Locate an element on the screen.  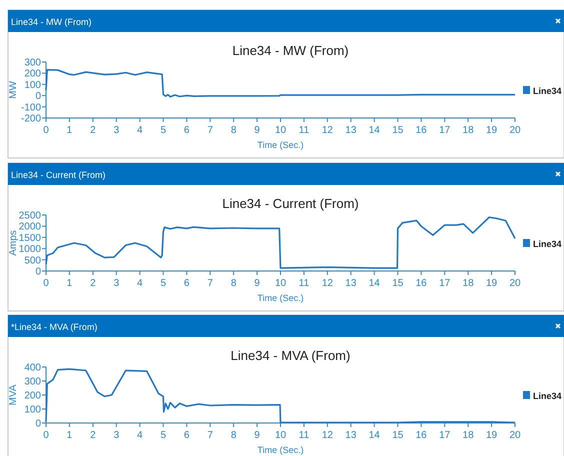
y-tick-label: 1000 is located at coordinates (30, 250).